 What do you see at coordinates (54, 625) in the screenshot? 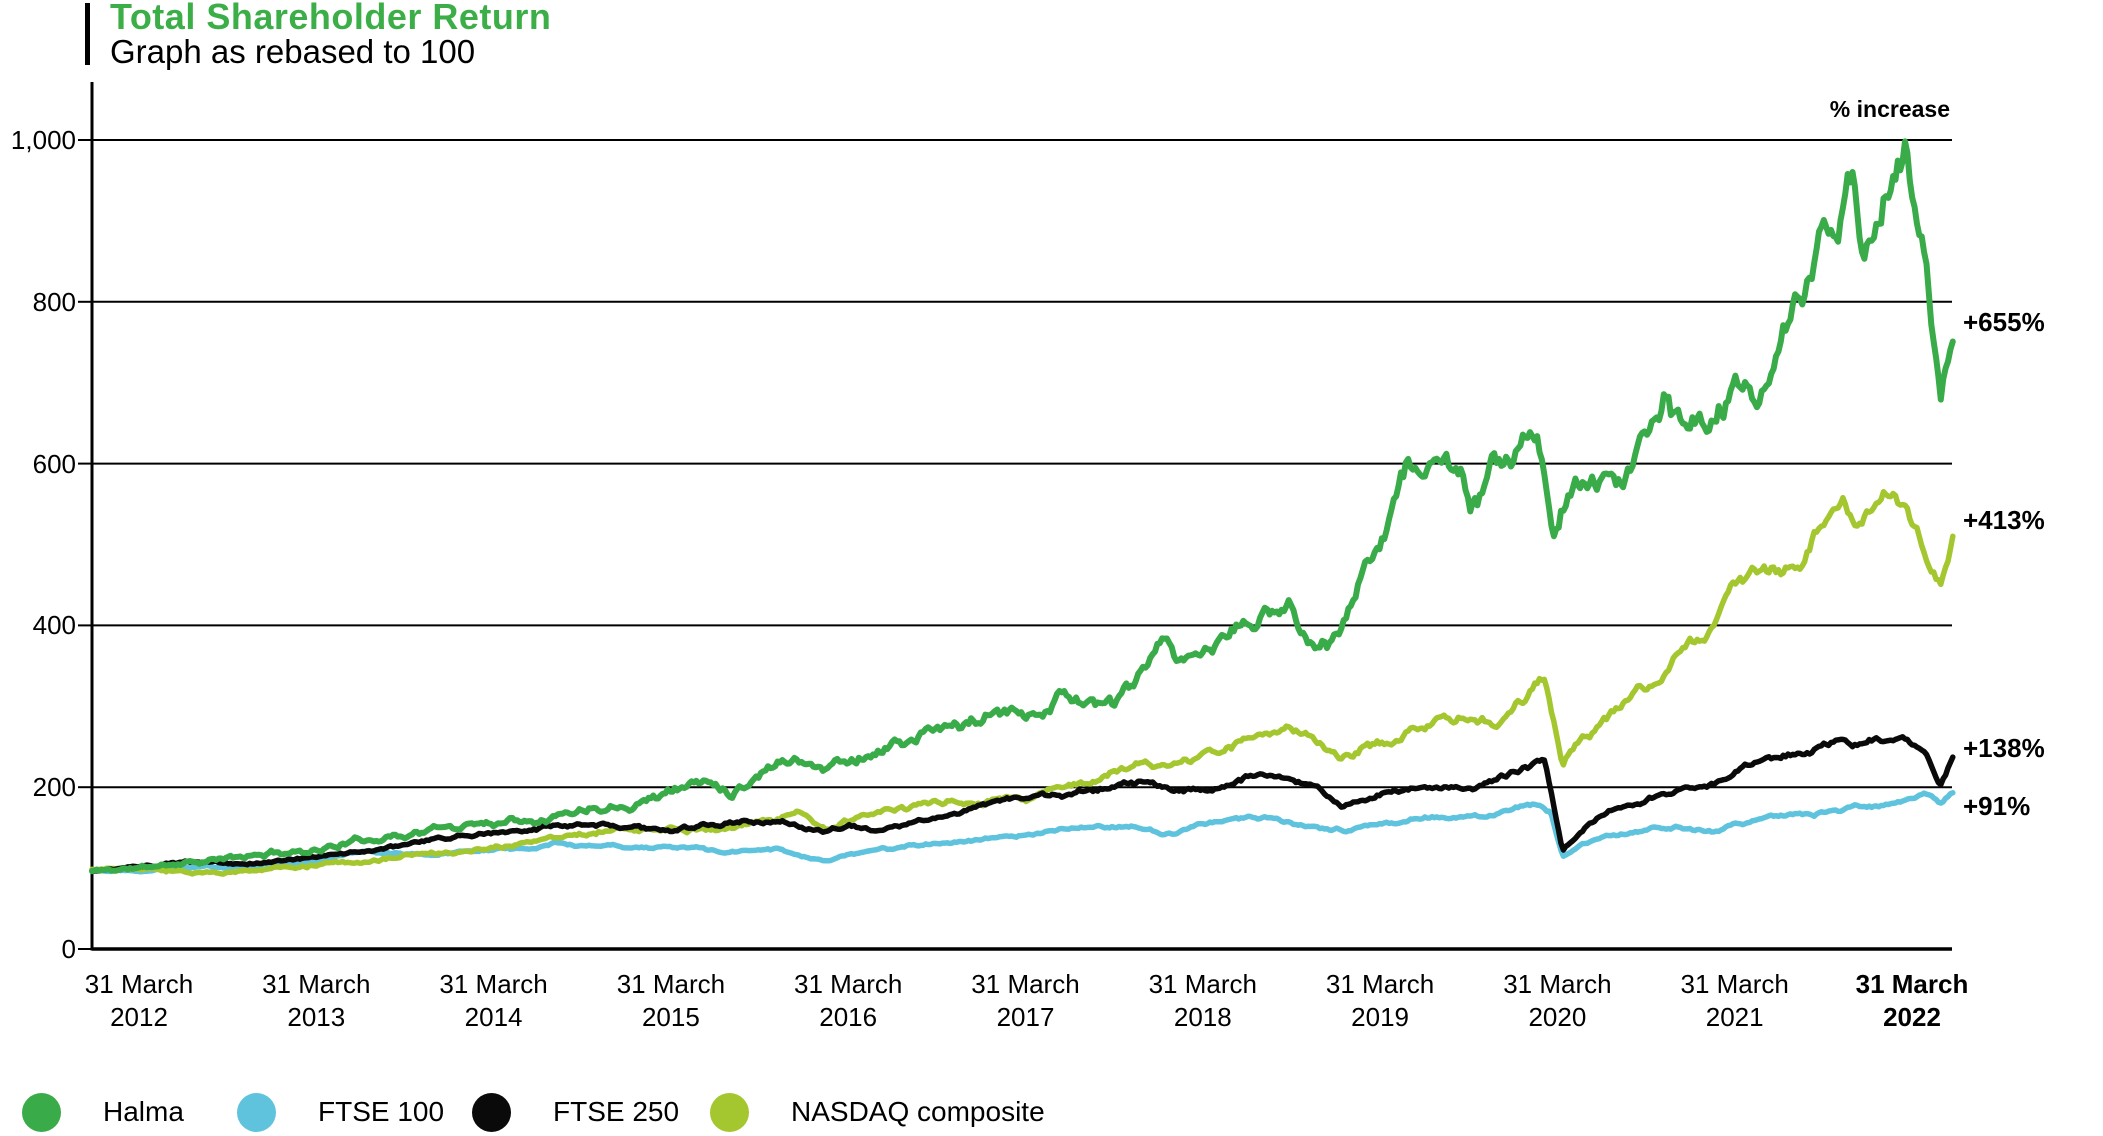
I see `y-axis-label-400: 400` at bounding box center [54, 625].